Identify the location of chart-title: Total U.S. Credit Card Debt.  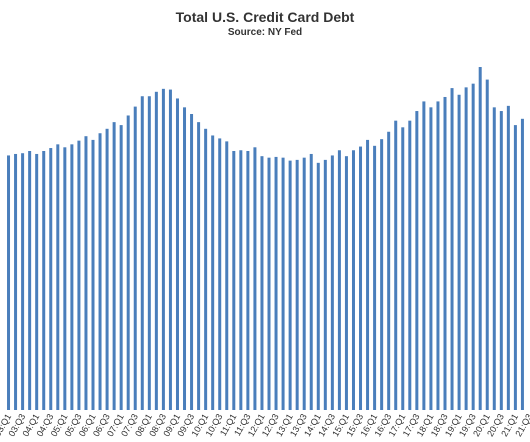
(265, 17).